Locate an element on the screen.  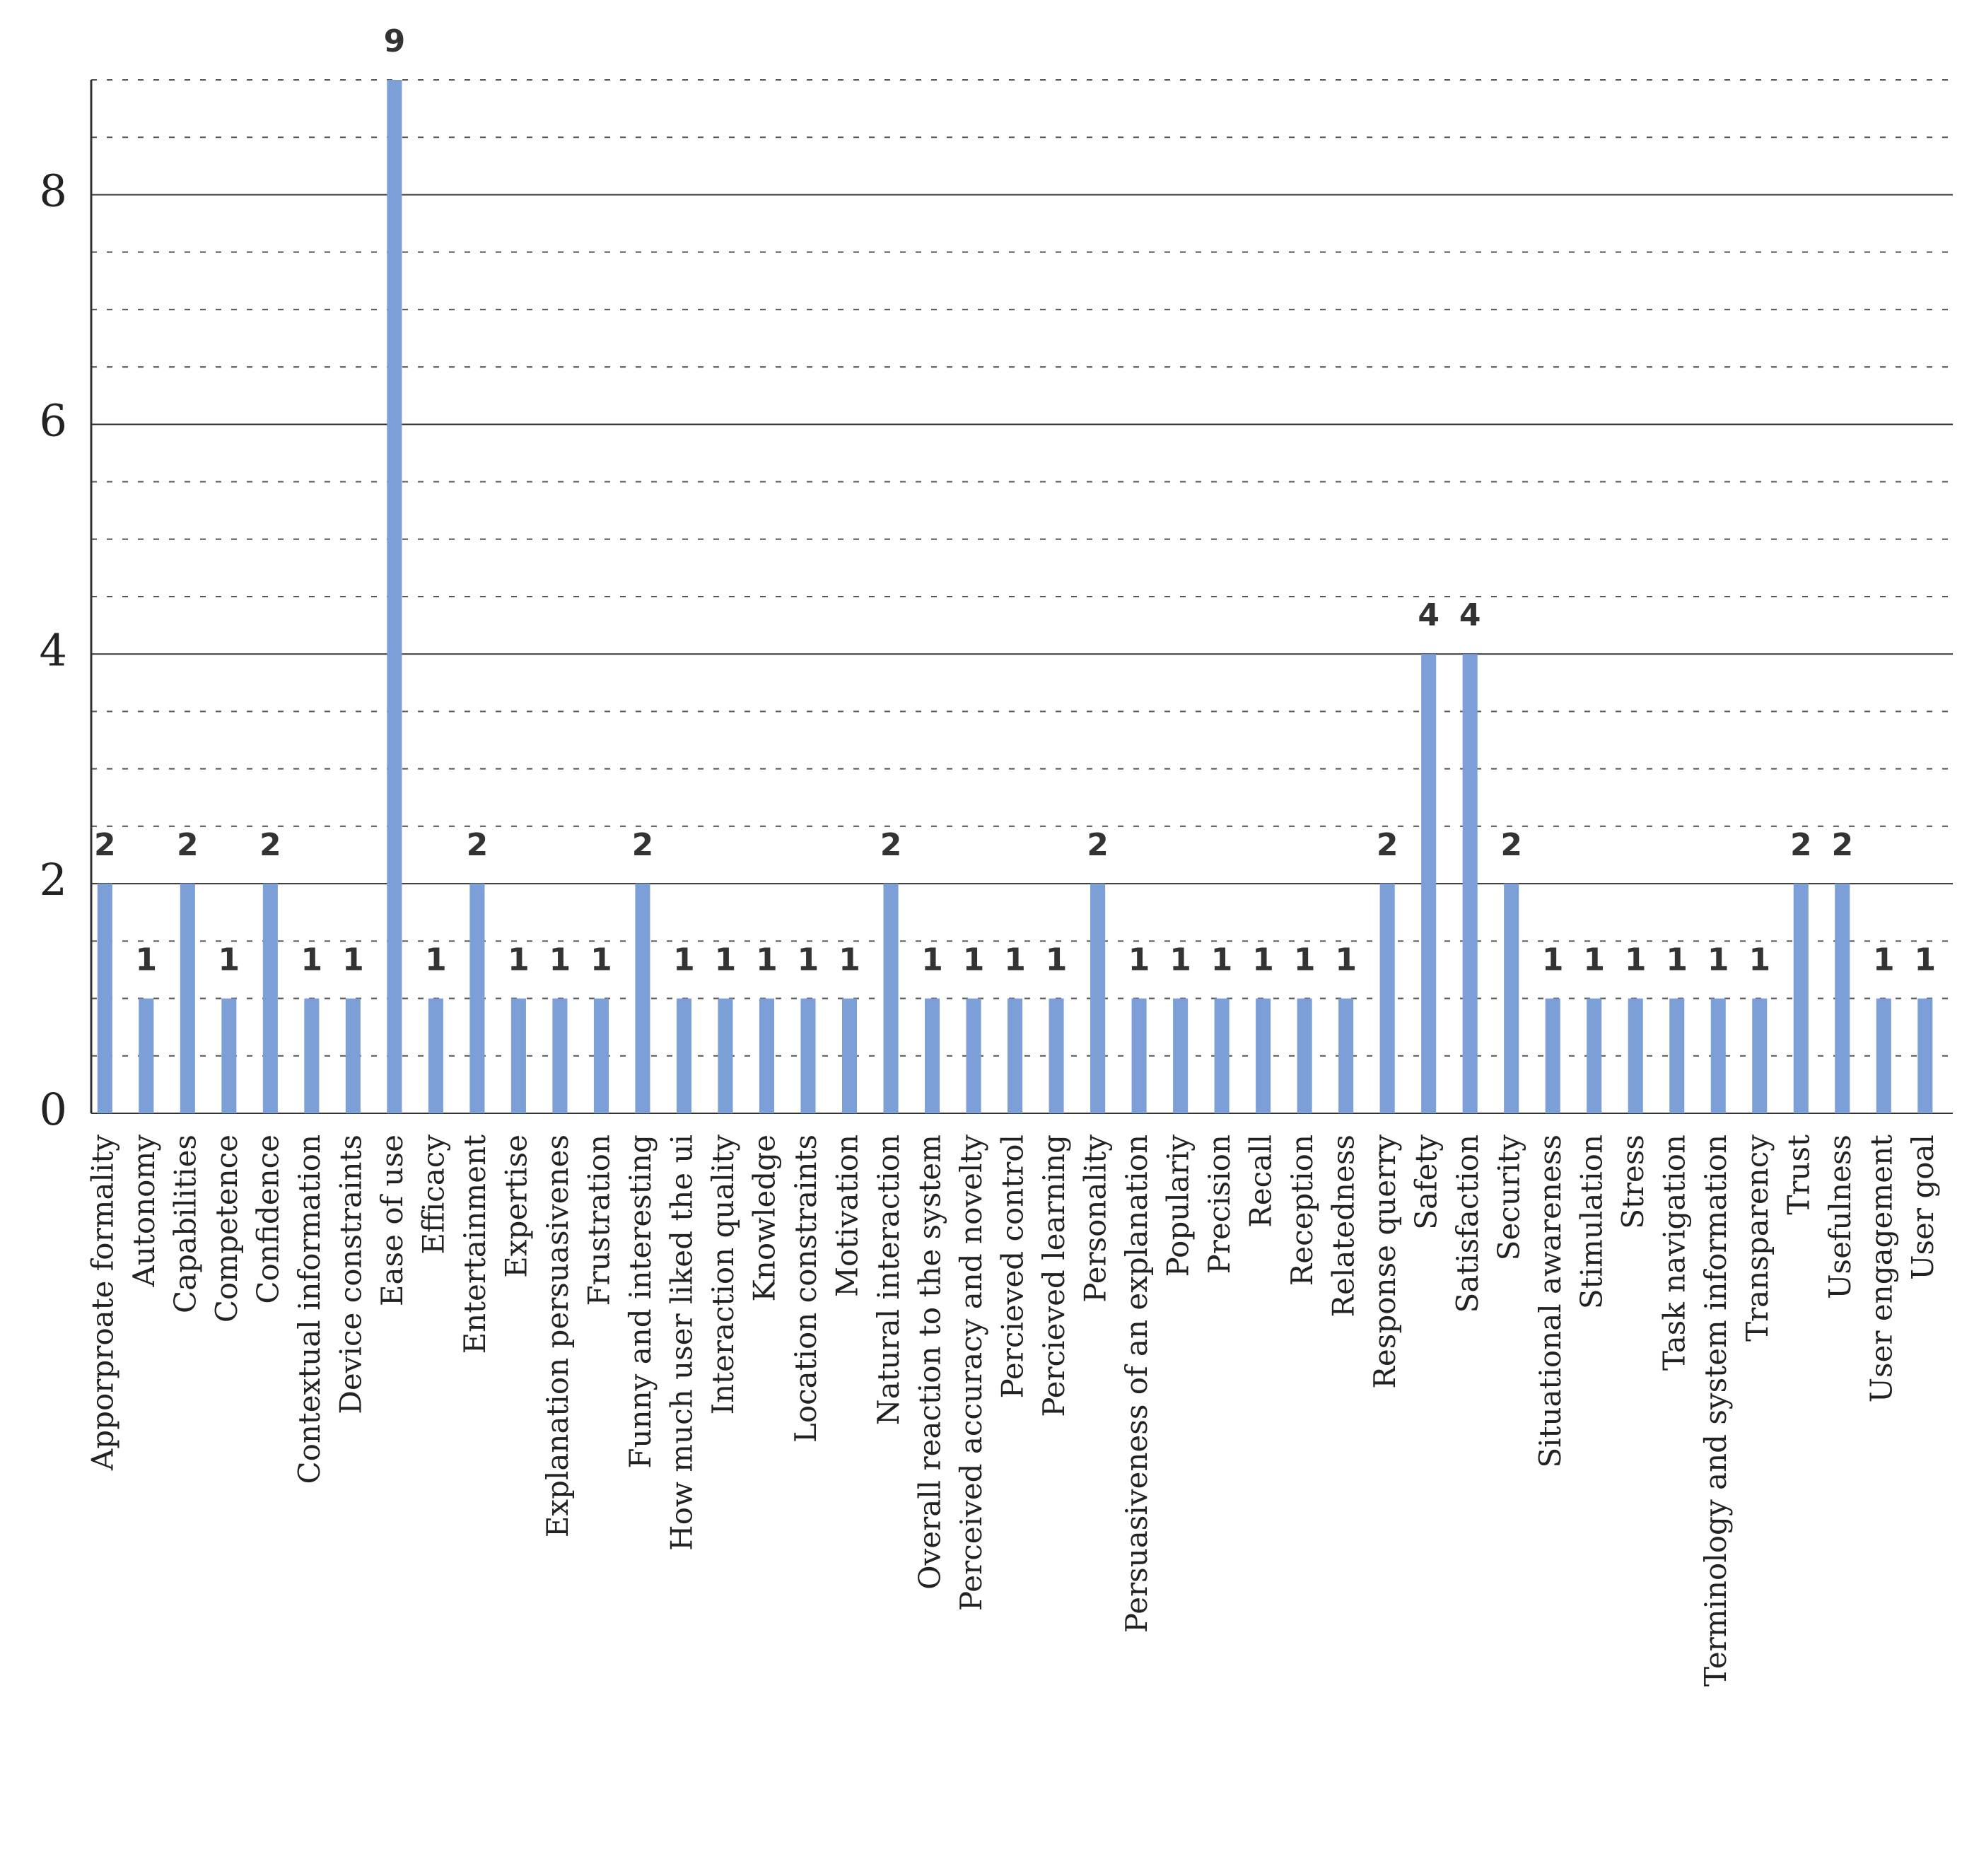
x-tick-label: Stimulation is located at coordinates (1592, 1222).